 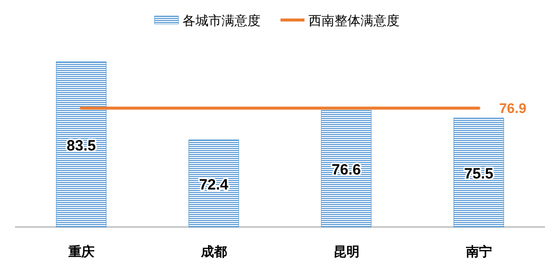 I want to click on legend-label: 西南整体满意度, so click(x=354, y=20).